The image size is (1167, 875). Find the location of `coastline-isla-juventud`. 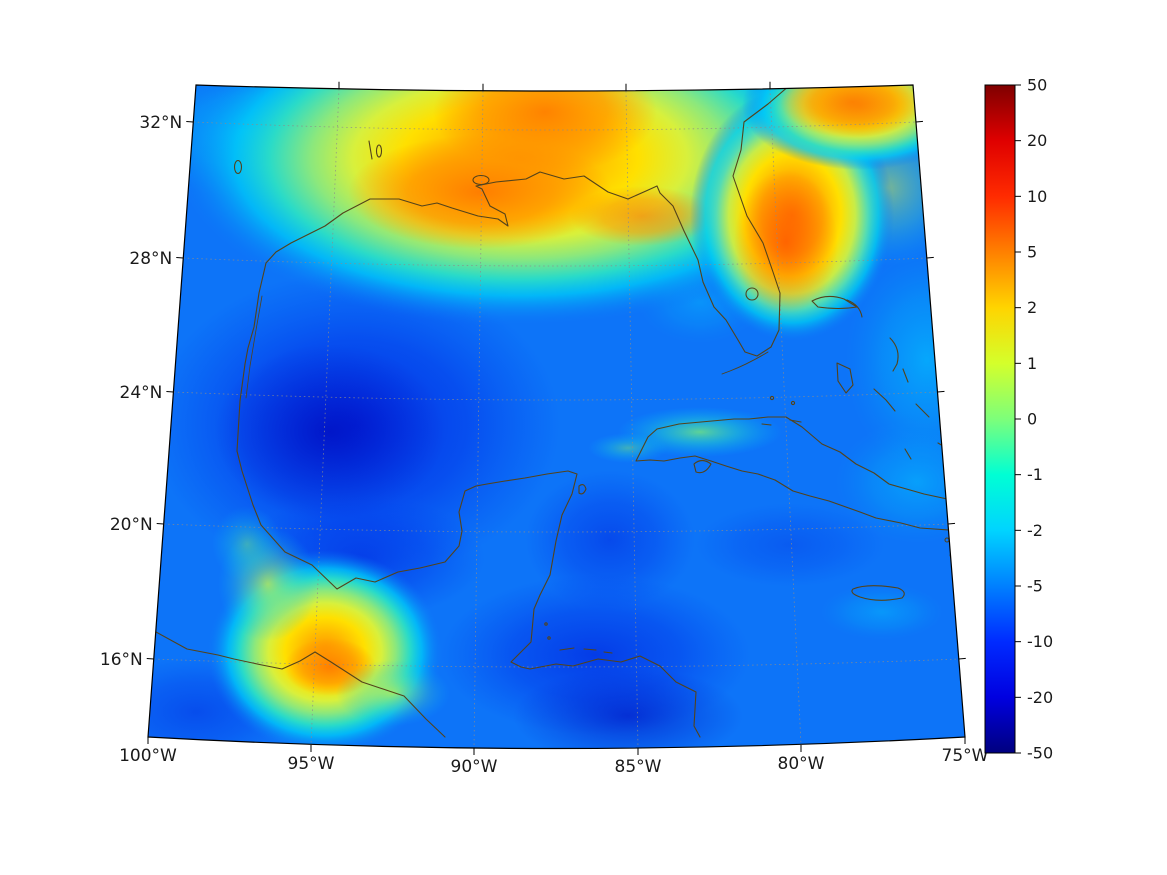

coastline-isla-juventud is located at coordinates (702, 466).